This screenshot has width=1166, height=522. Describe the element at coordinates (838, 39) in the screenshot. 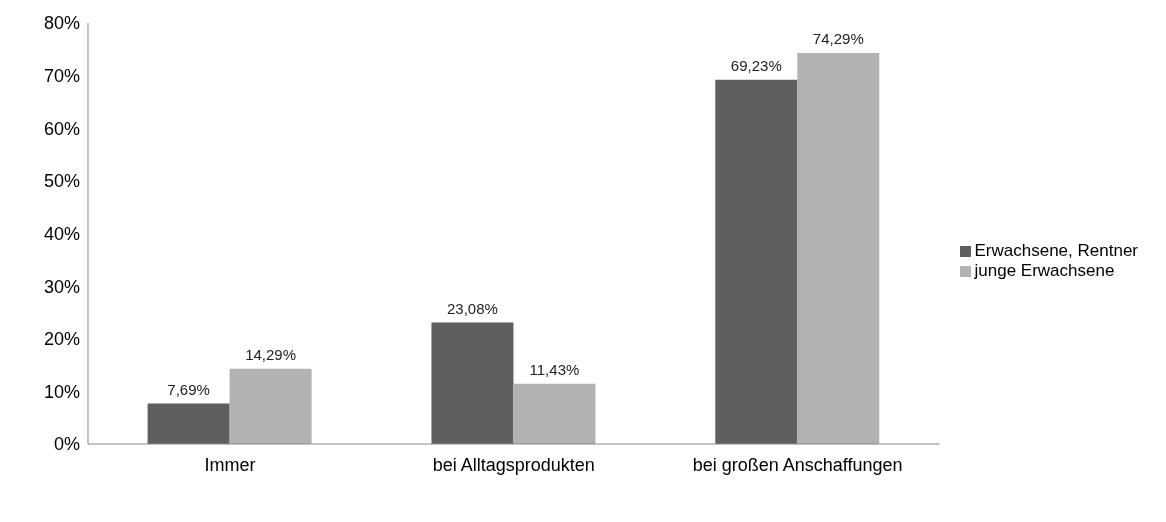

I see `data-label: 74,29%` at that location.